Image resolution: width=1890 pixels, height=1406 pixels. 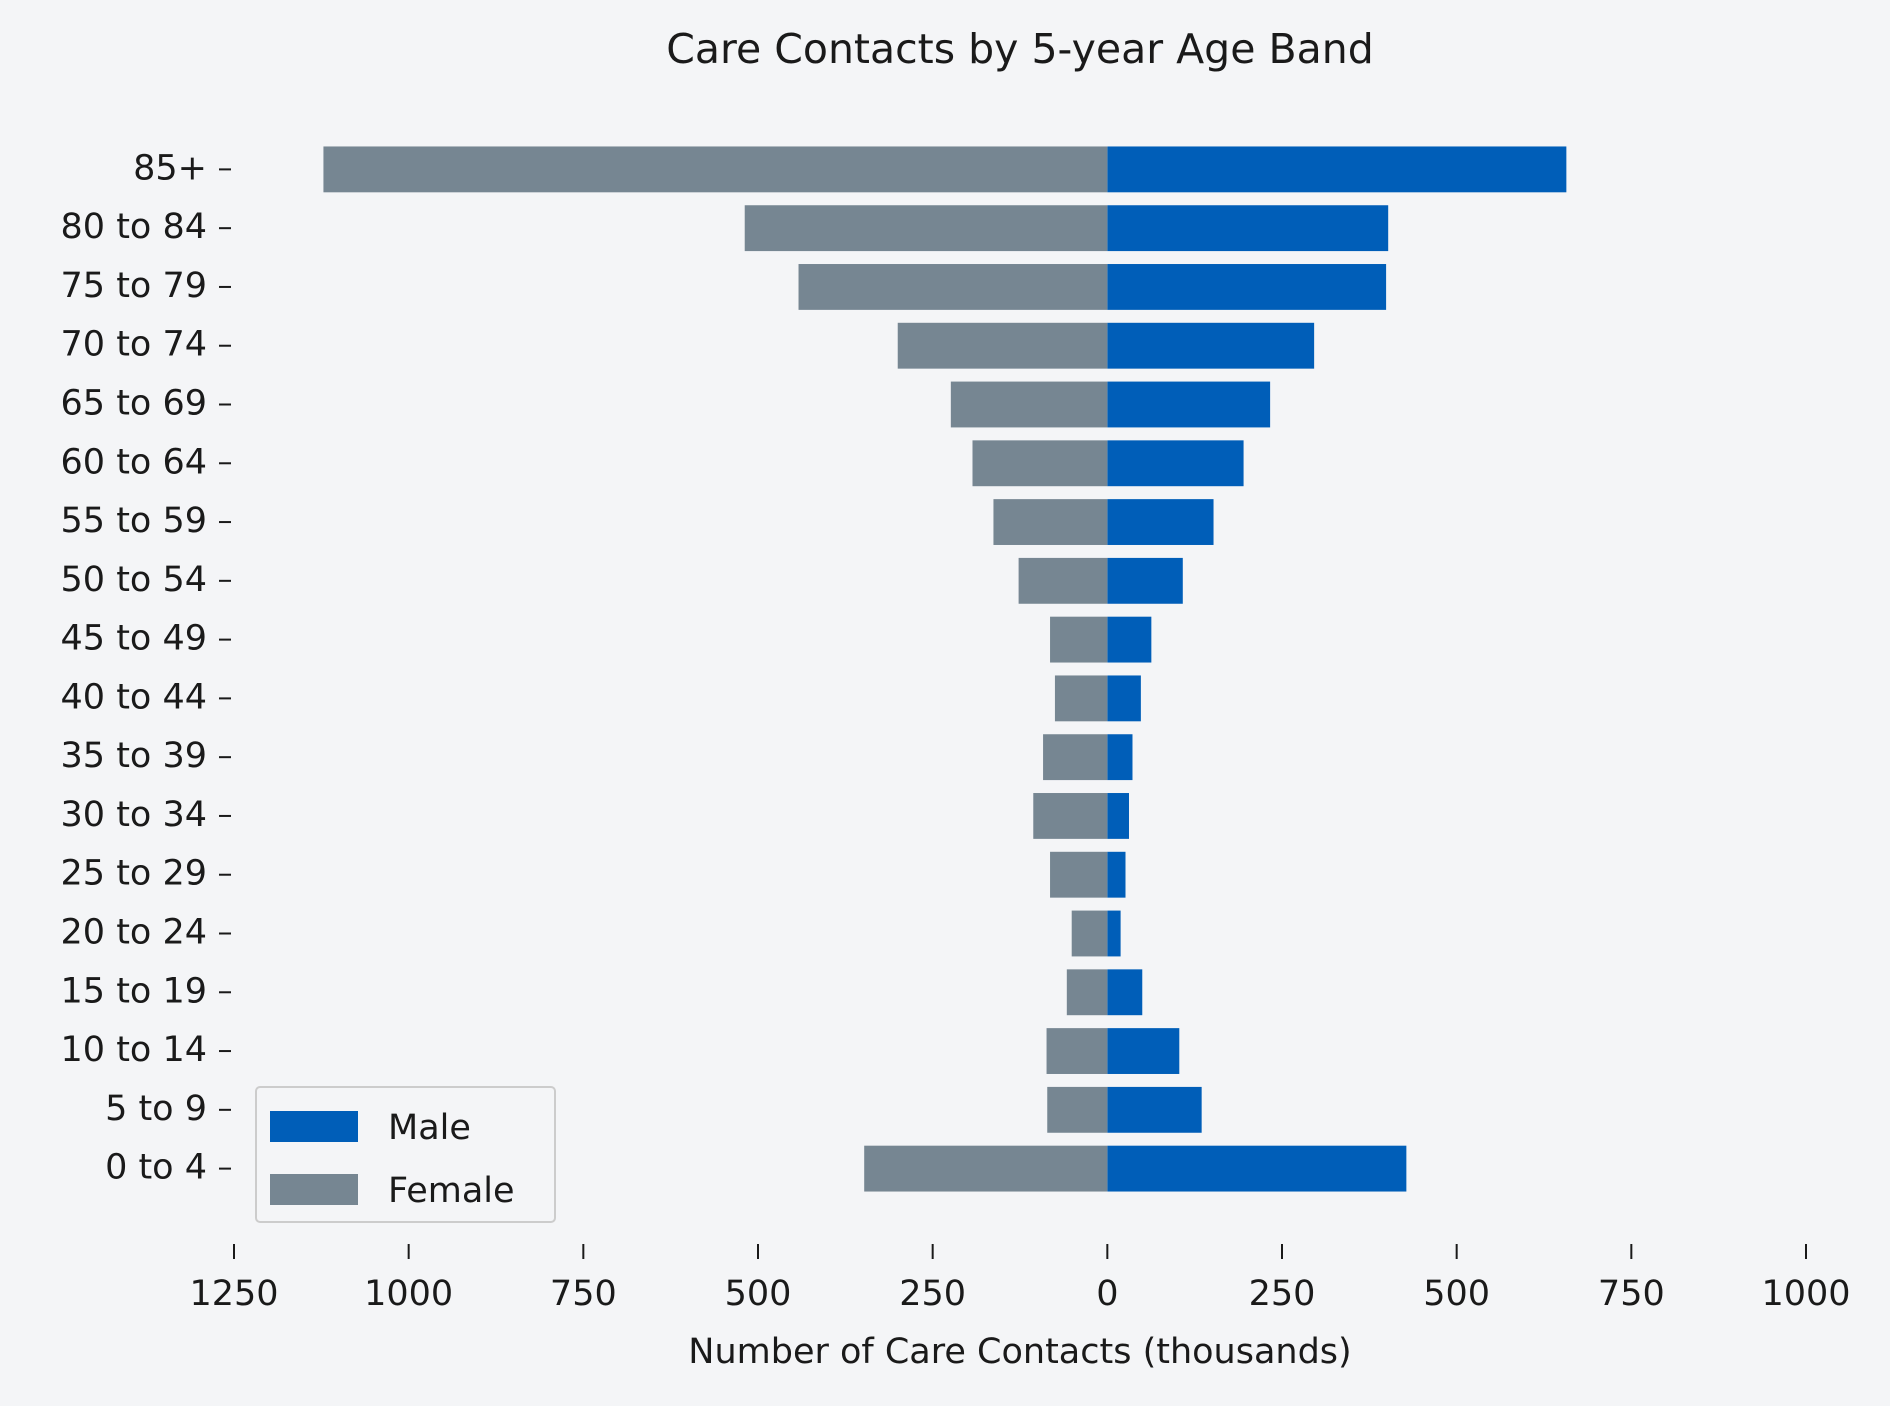 What do you see at coordinates (134, 874) in the screenshot?
I see `y-tick-label: 25 to 29` at bounding box center [134, 874].